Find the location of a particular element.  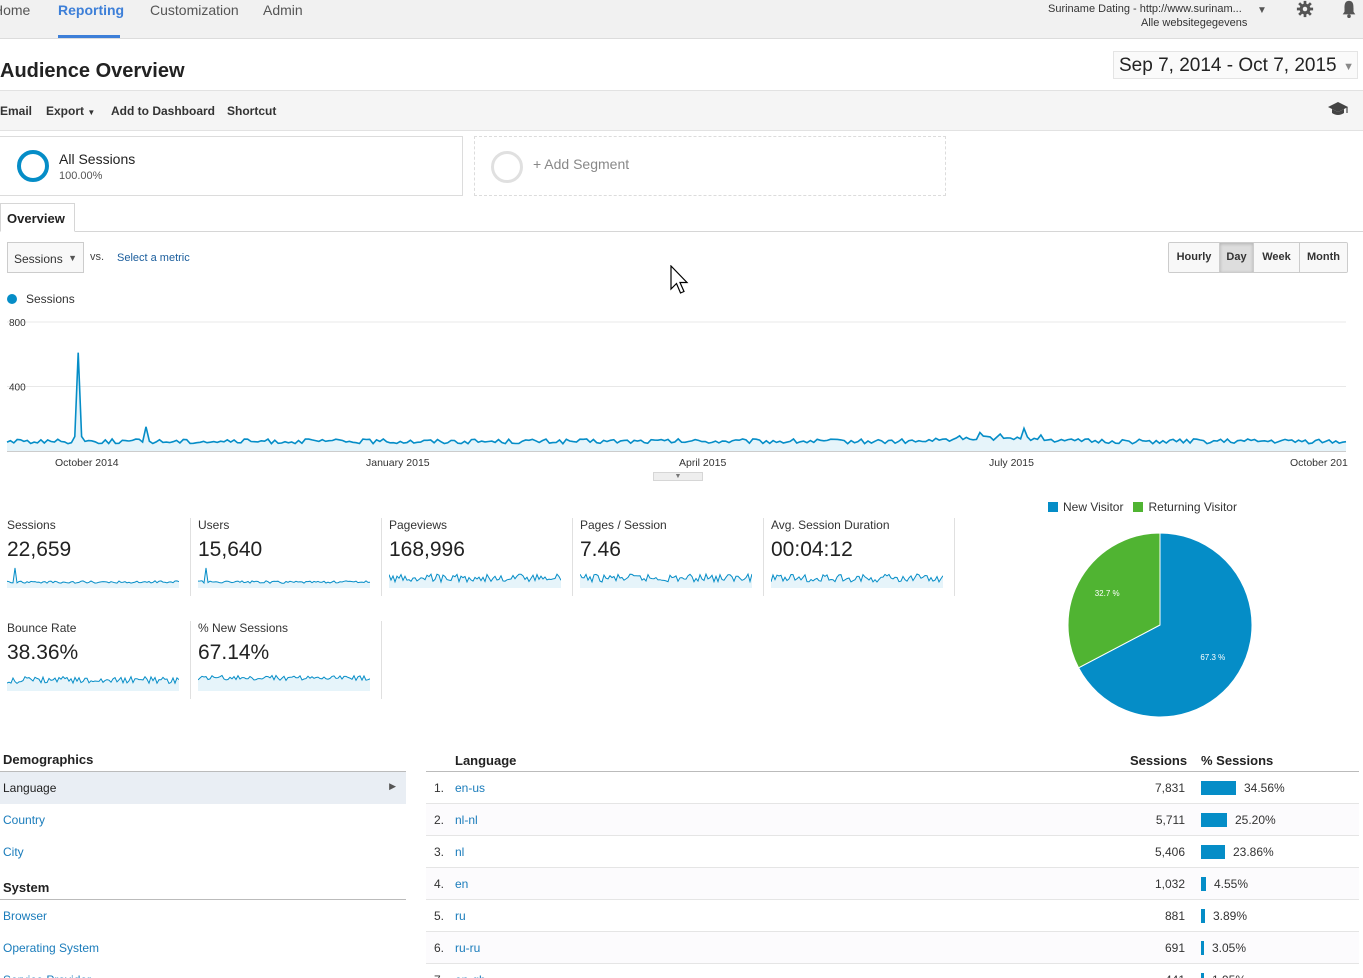

scorecard: Pages / Session 7.46 is located at coordinates (668, 557).